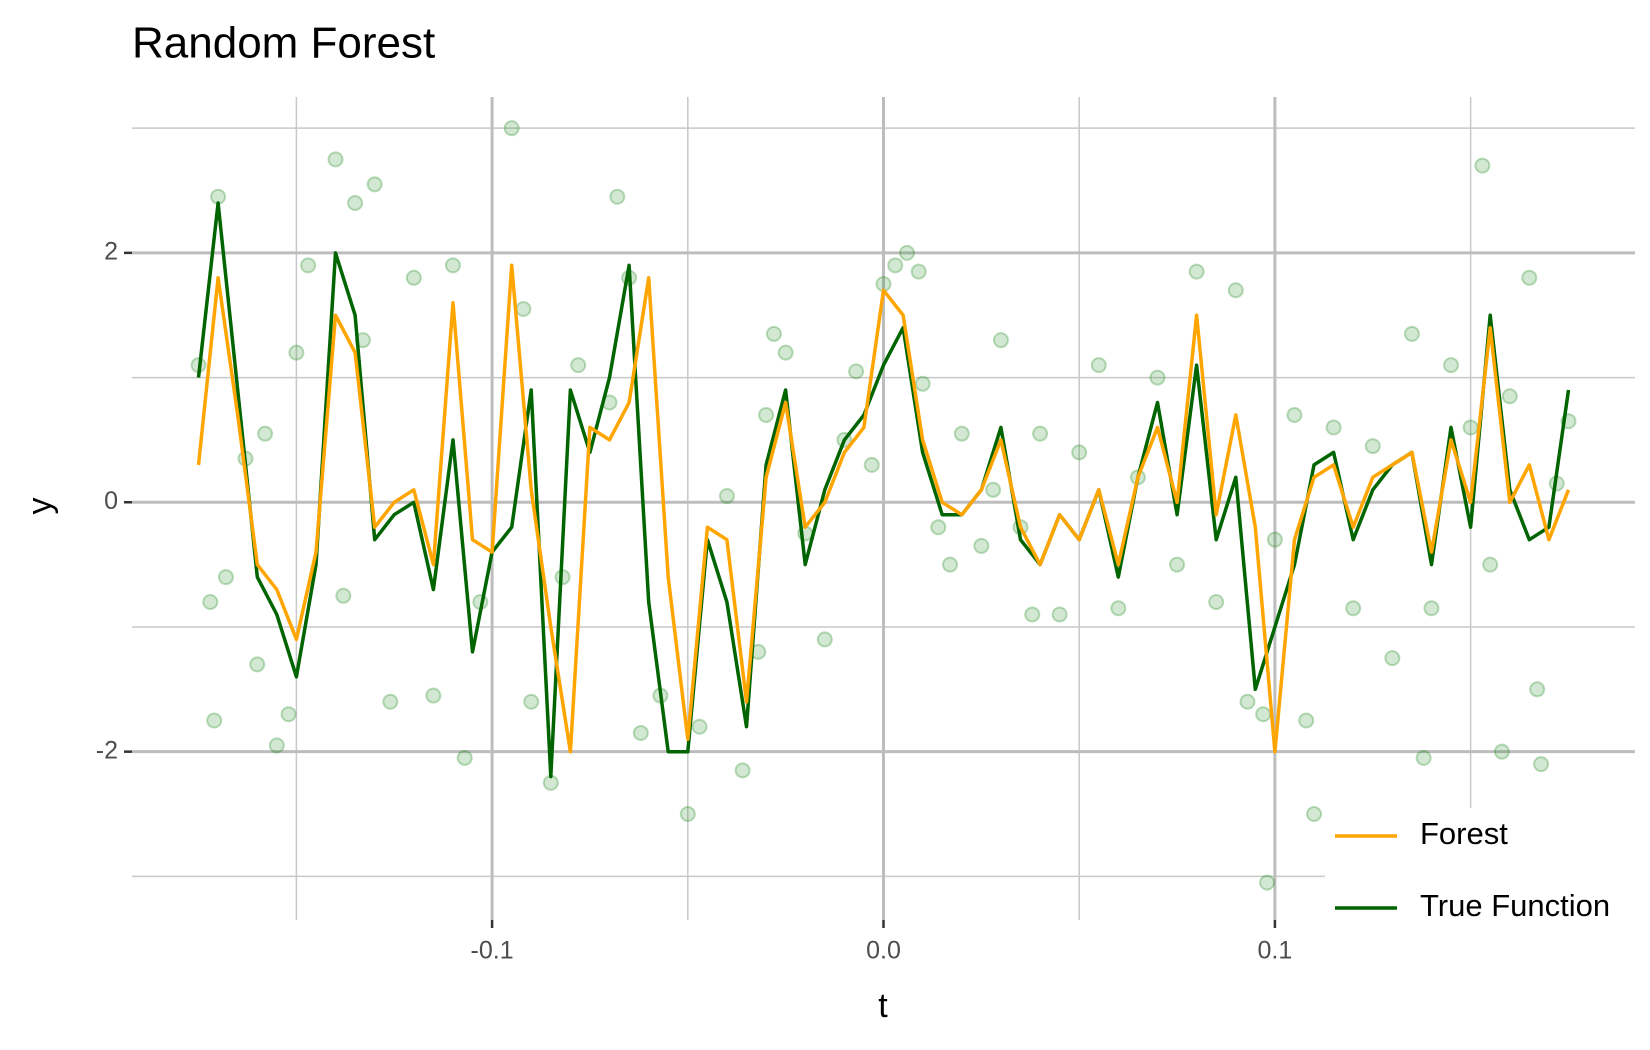  What do you see at coordinates (1487, 878) in the screenshot?
I see `legend-background` at bounding box center [1487, 878].